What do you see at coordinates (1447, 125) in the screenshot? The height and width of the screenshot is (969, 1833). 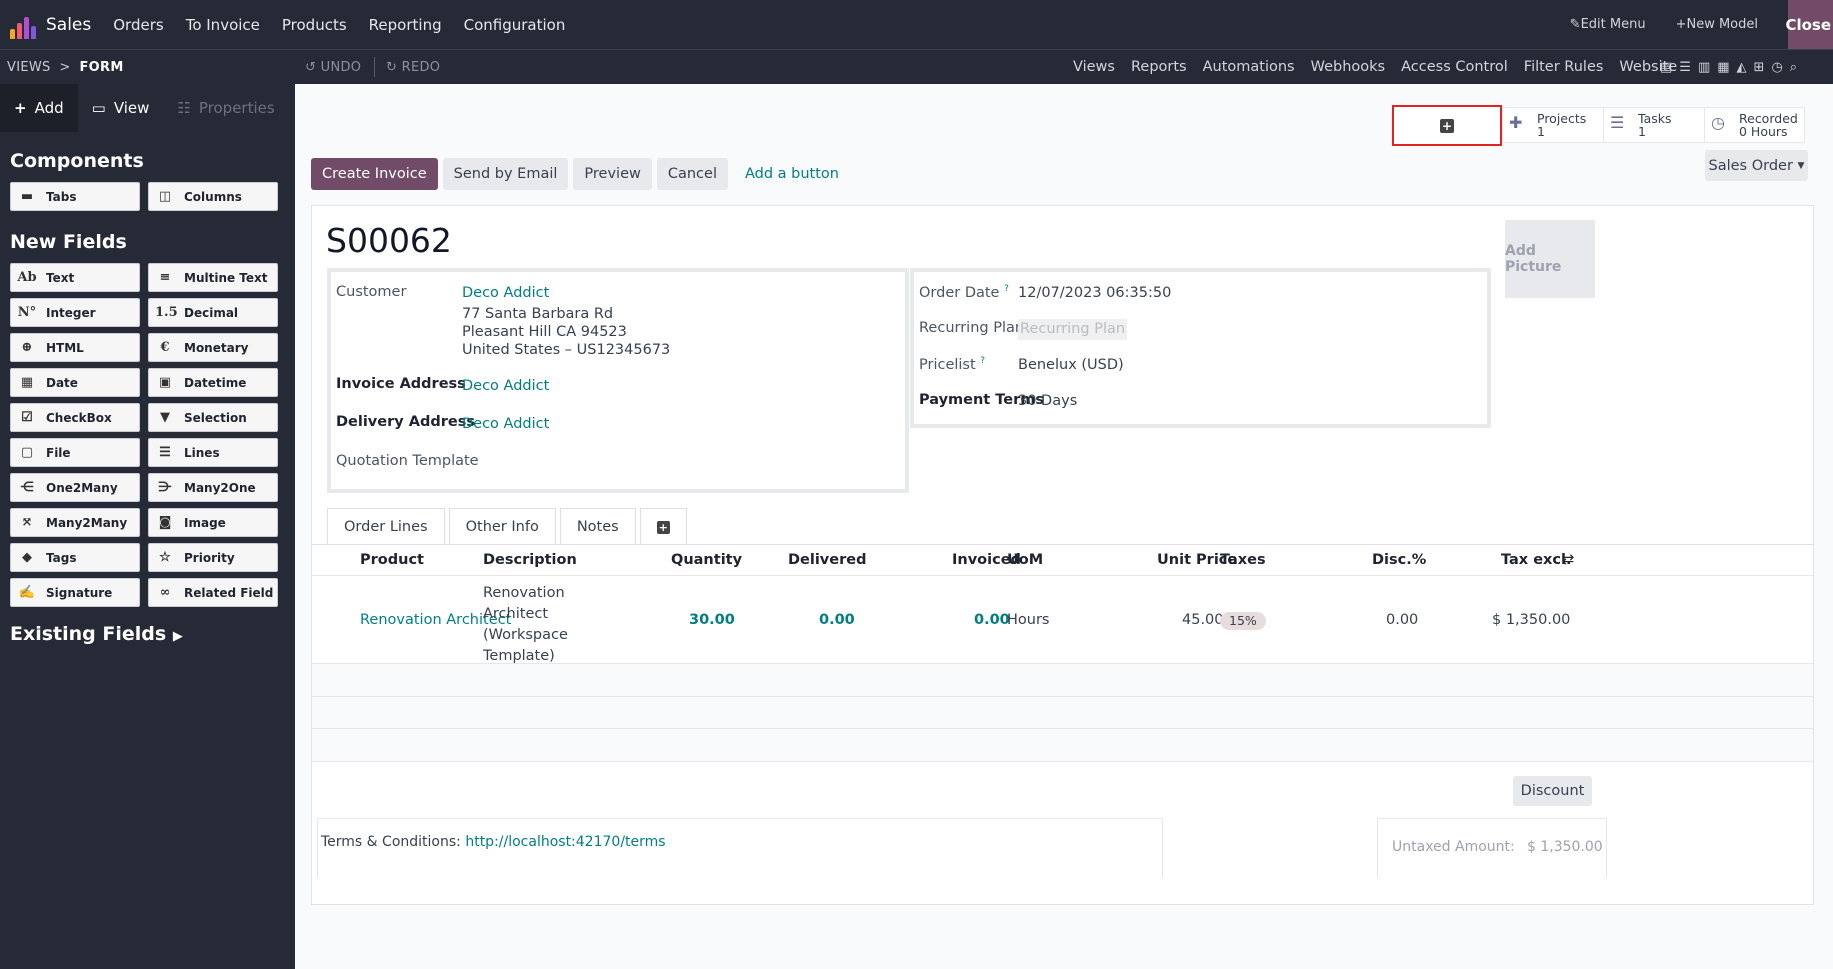 I see `add-smart-button: +` at bounding box center [1447, 125].